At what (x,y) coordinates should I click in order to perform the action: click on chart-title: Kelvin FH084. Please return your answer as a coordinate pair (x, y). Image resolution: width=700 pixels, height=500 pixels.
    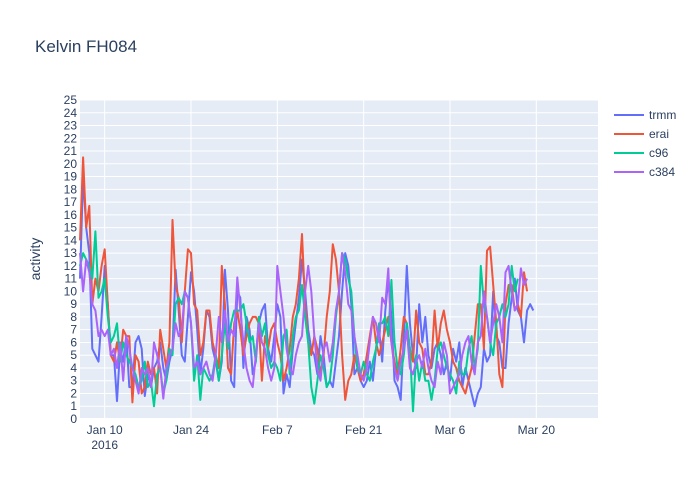
    Looking at the image, I should click on (86, 46).